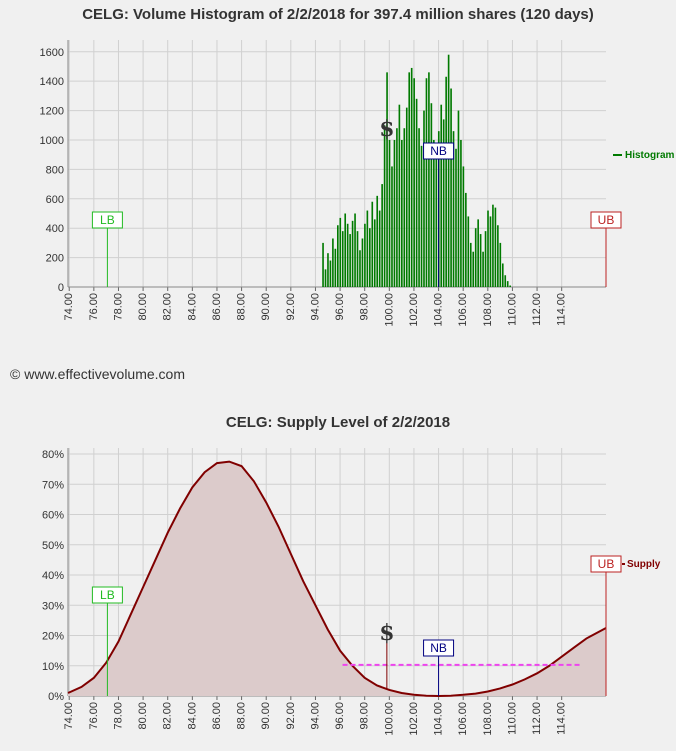  I want to click on y-tick-label: 200, so click(55, 259).